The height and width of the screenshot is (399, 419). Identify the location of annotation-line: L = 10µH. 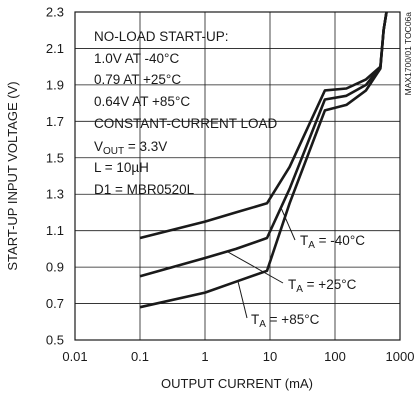
(121, 167).